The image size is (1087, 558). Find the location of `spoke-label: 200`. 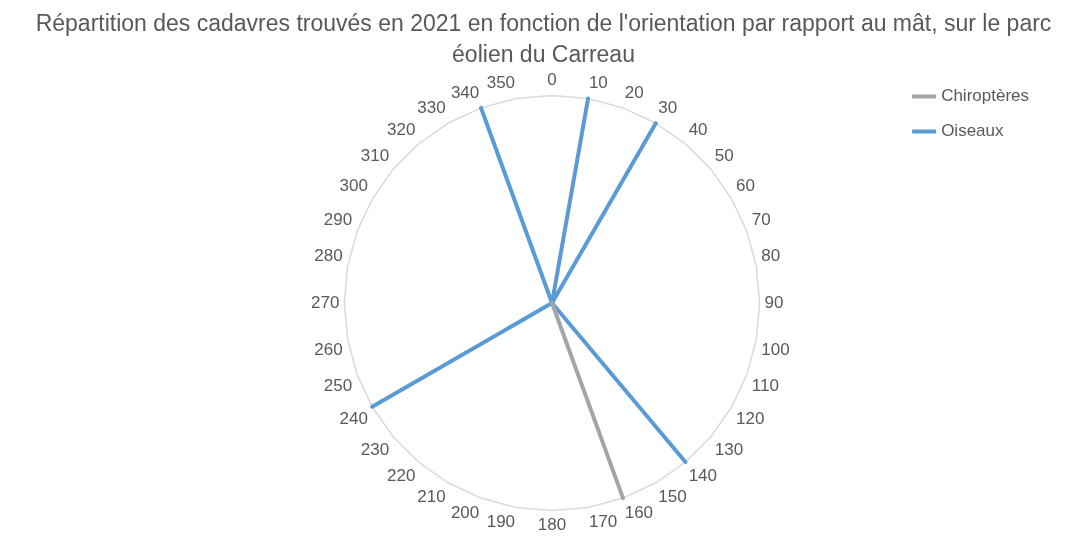

spoke-label: 200 is located at coordinates (465, 512).